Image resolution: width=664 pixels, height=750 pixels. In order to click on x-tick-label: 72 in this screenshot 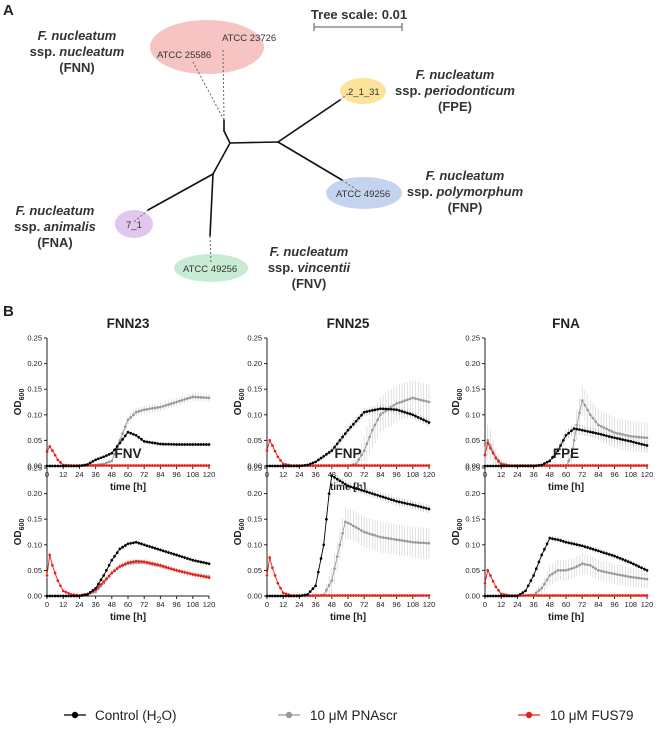, I will do `click(582, 474)`.